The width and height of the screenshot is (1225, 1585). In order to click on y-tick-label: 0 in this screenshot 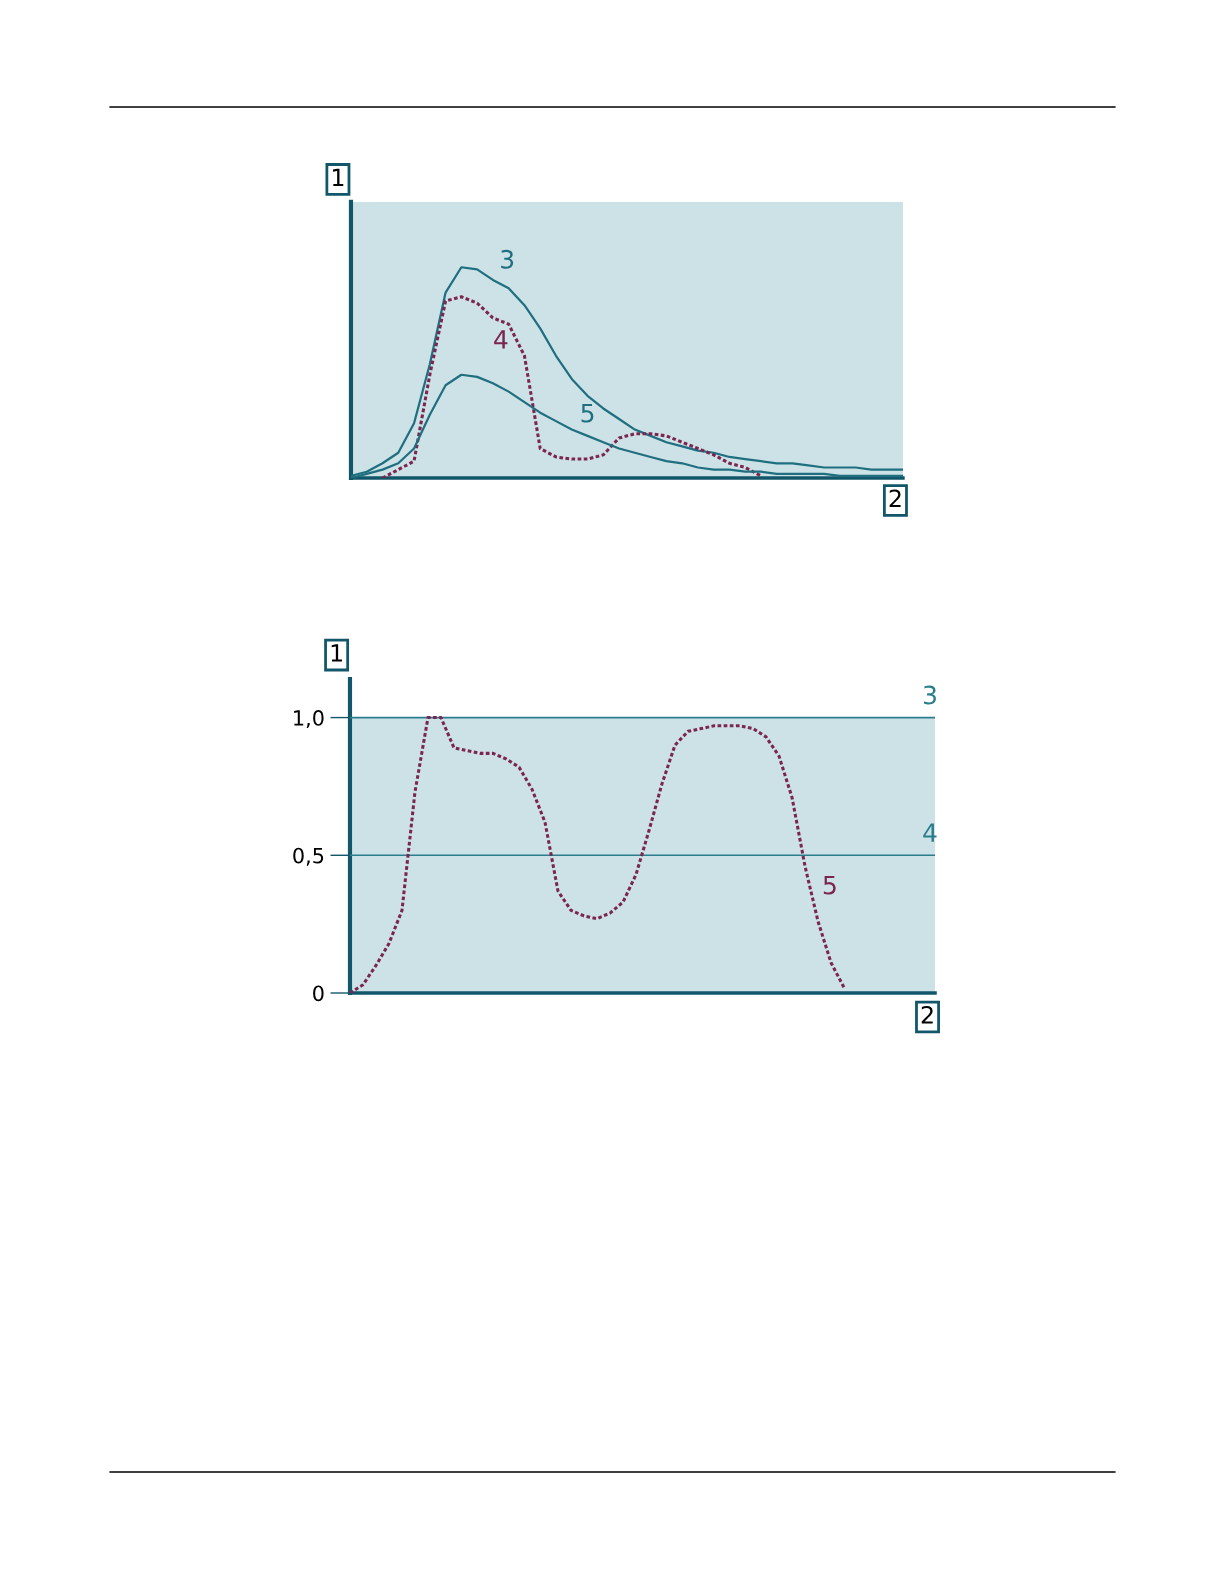, I will do `click(318, 993)`.